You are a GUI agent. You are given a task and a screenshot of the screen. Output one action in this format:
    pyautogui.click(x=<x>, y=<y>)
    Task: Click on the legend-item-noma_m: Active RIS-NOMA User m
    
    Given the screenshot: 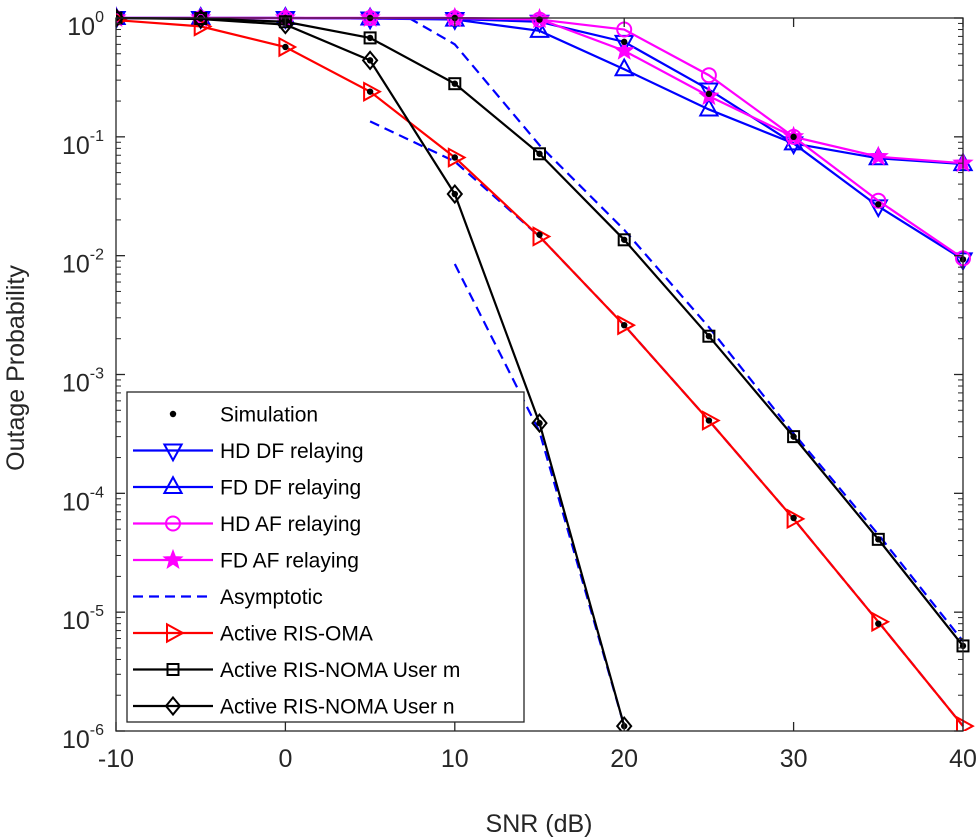 What is the action you would take?
    pyautogui.click(x=296, y=670)
    